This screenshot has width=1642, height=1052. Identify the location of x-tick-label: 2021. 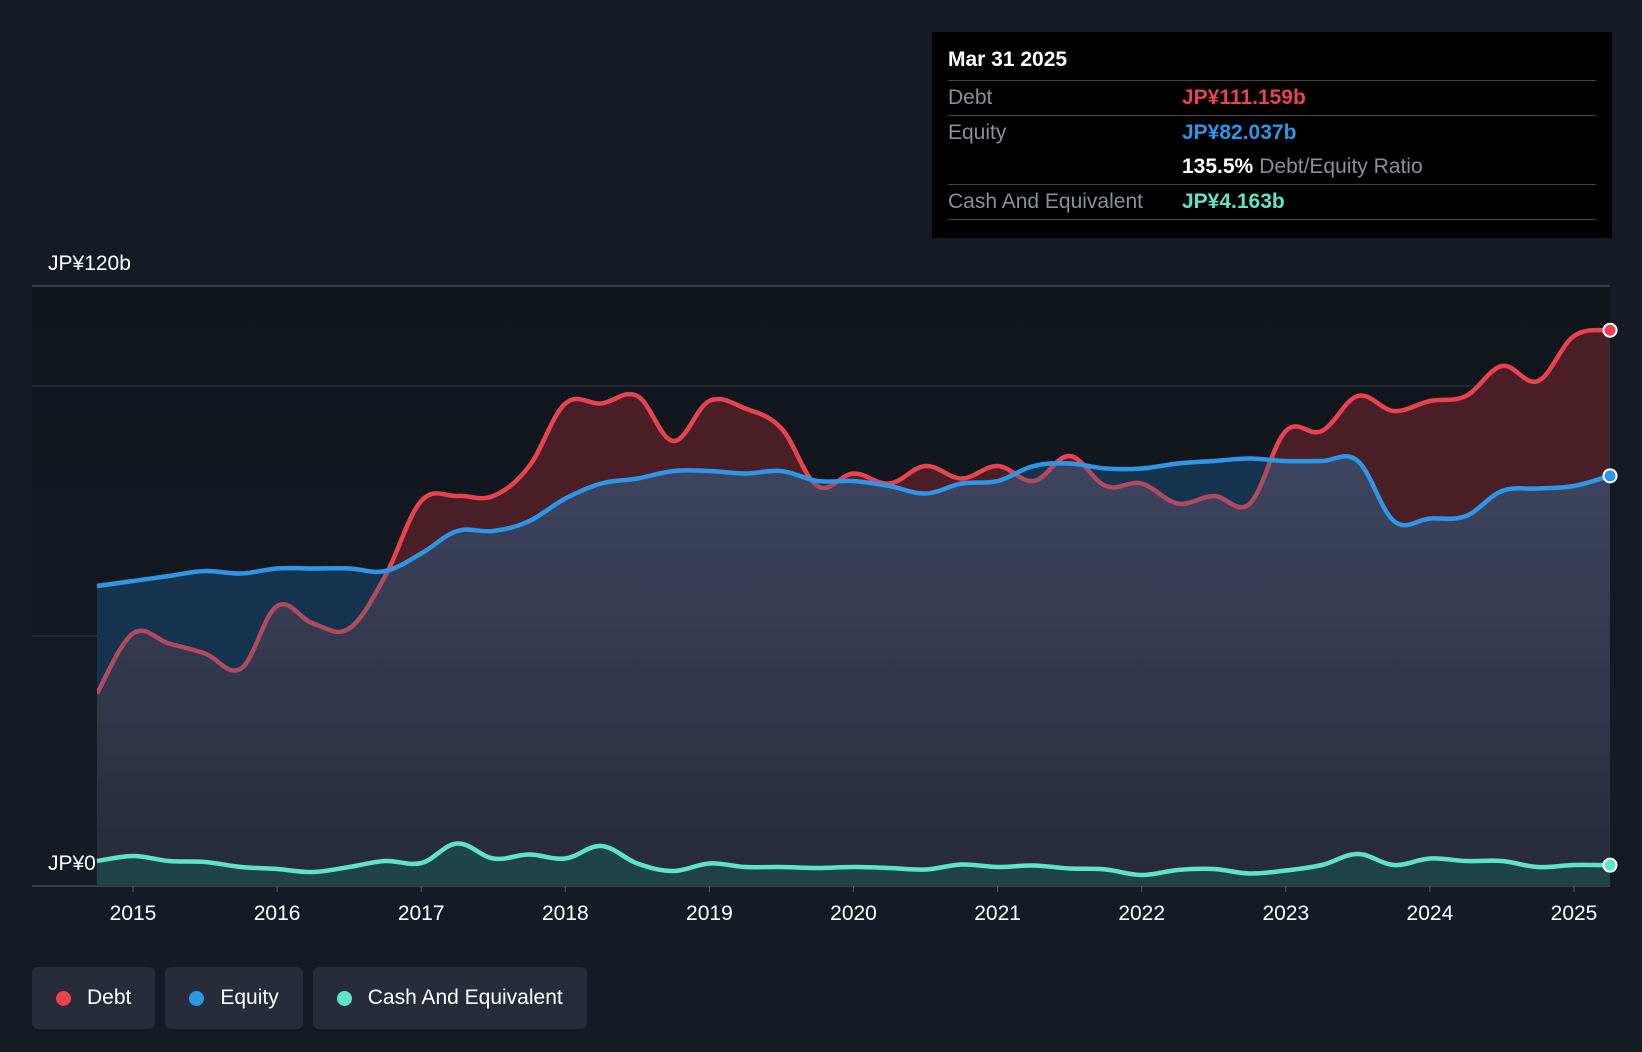
(997, 913).